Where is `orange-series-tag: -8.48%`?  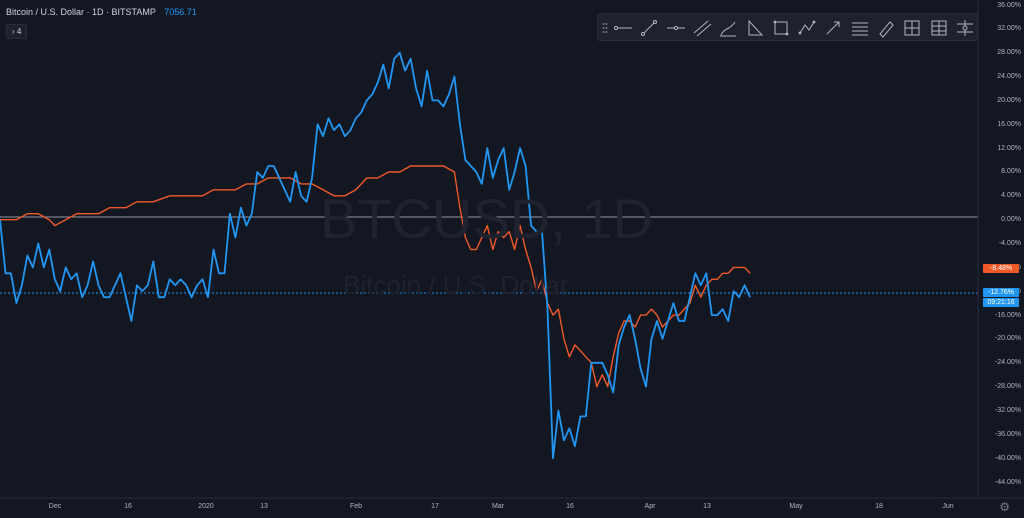 orange-series-tag: -8.48% is located at coordinates (1001, 268).